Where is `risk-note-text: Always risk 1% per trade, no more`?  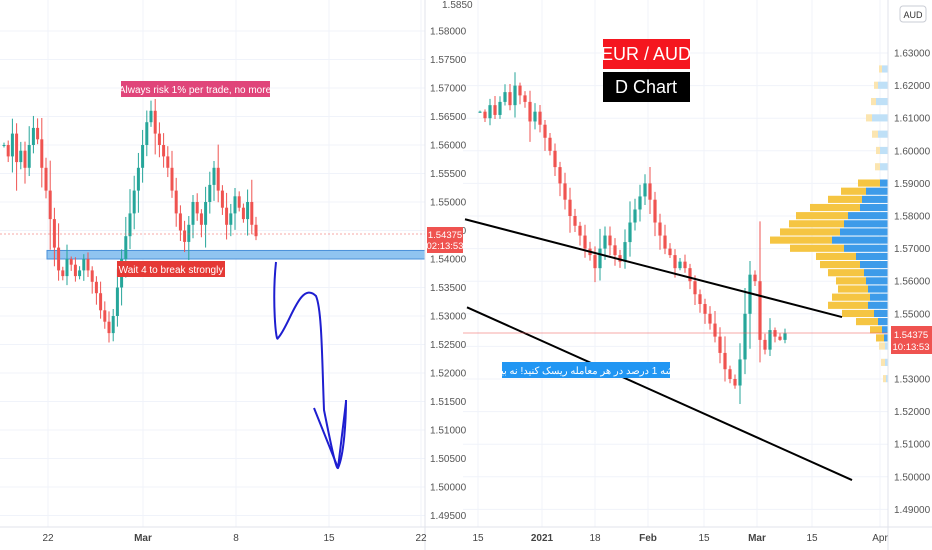
risk-note-text: Always risk 1% per trade, no more is located at coordinates (195, 90).